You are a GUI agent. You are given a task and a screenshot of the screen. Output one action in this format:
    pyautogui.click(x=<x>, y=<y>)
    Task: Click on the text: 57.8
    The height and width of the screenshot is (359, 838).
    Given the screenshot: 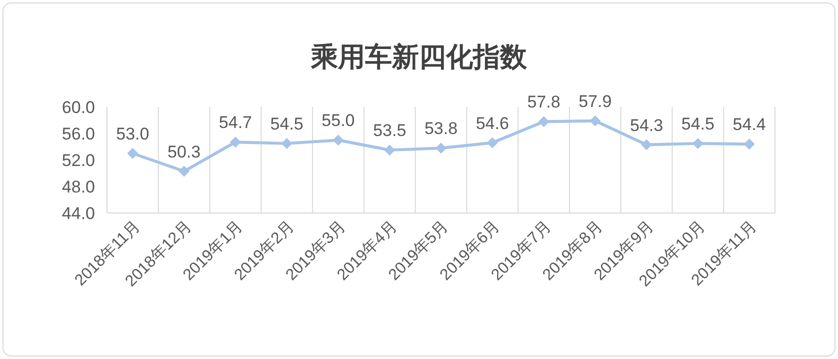 What is the action you would take?
    pyautogui.click(x=543, y=102)
    